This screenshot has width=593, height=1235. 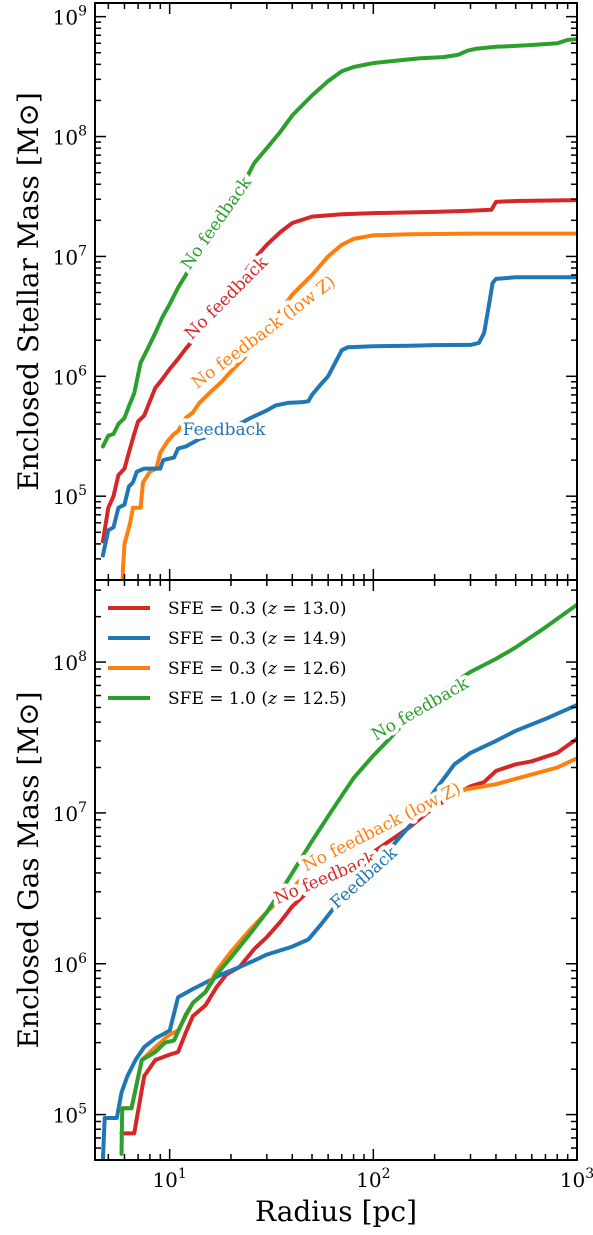 I want to click on legend-suffix: = 14.9), so click(x=312, y=639).